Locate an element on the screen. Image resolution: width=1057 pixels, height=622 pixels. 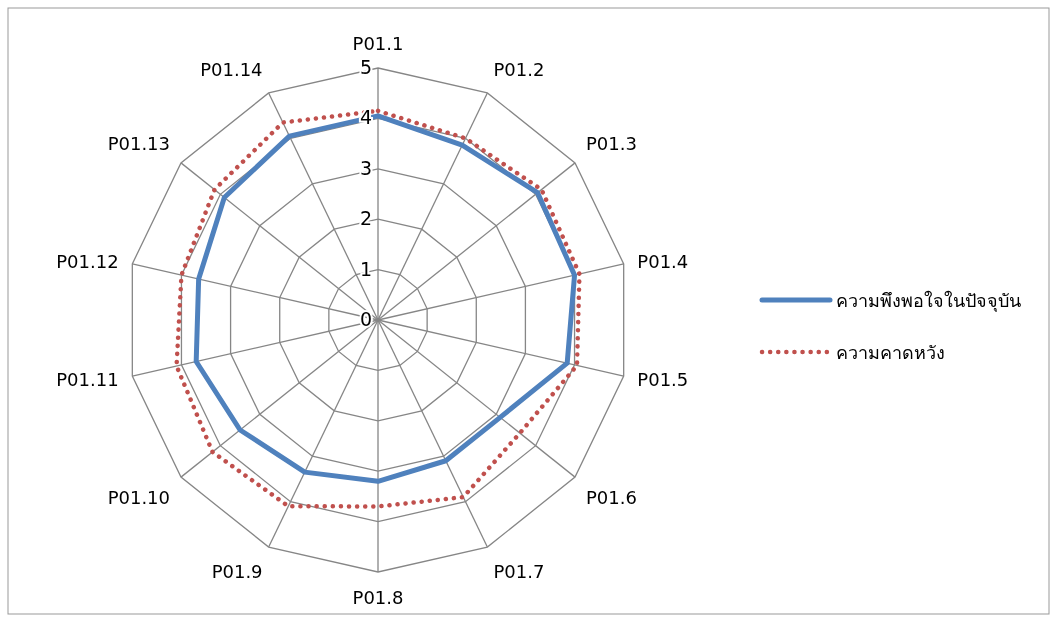
spoke-label: P01.14 is located at coordinates (231, 70).